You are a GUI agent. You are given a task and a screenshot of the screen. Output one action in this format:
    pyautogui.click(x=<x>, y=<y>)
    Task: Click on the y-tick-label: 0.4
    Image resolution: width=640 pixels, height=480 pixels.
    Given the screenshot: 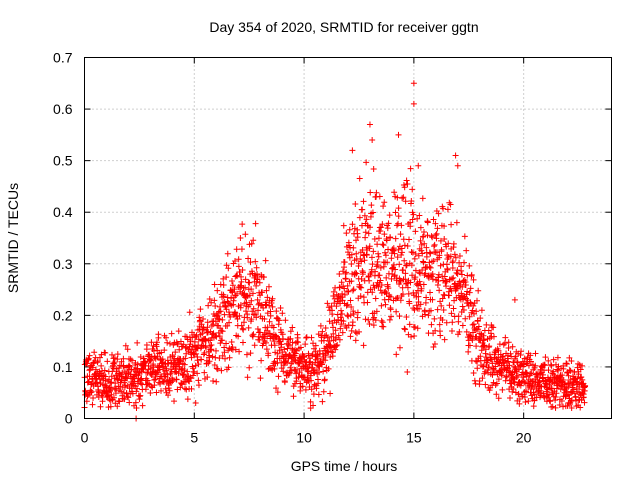 What is the action you would take?
    pyautogui.click(x=63, y=212)
    